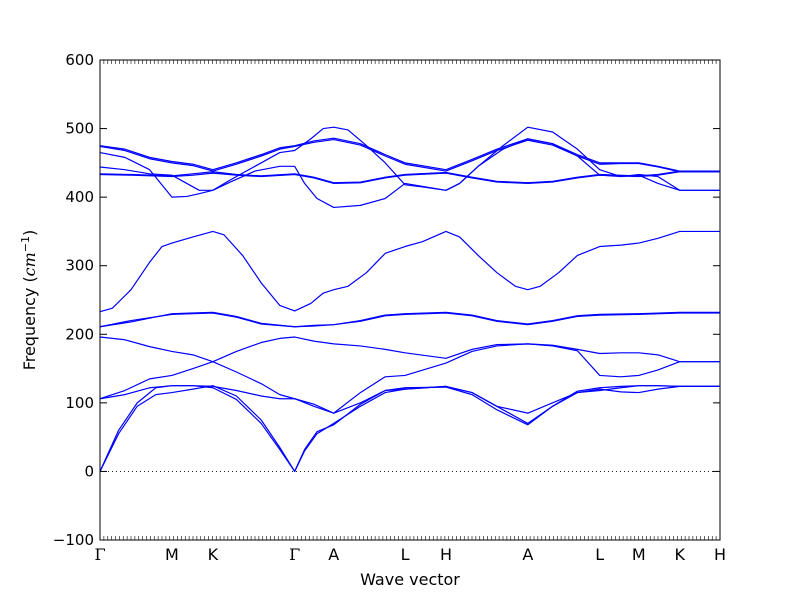 Image resolution: width=800 pixels, height=600 pixels. What do you see at coordinates (29, 323) in the screenshot?
I see `y-axis-label-text: Frequency (` at bounding box center [29, 323].